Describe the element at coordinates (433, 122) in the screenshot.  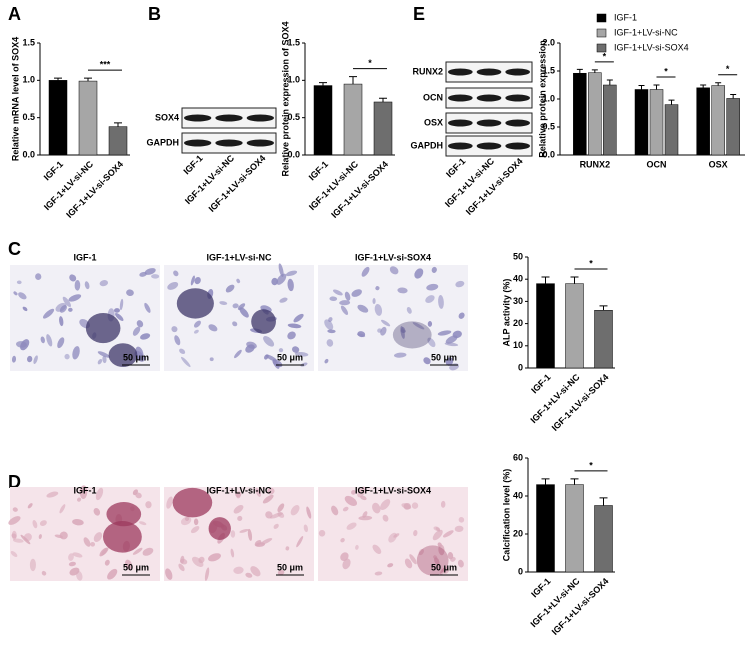
I see `blot-row-label: OSX` at that location.